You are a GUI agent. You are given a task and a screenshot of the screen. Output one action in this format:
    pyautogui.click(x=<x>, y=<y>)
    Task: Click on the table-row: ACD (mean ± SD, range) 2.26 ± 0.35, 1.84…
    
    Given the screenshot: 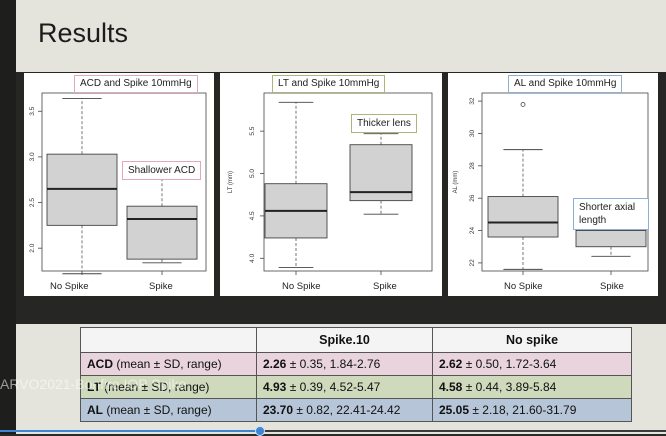 What is the action you would take?
    pyautogui.click(x=356, y=364)
    